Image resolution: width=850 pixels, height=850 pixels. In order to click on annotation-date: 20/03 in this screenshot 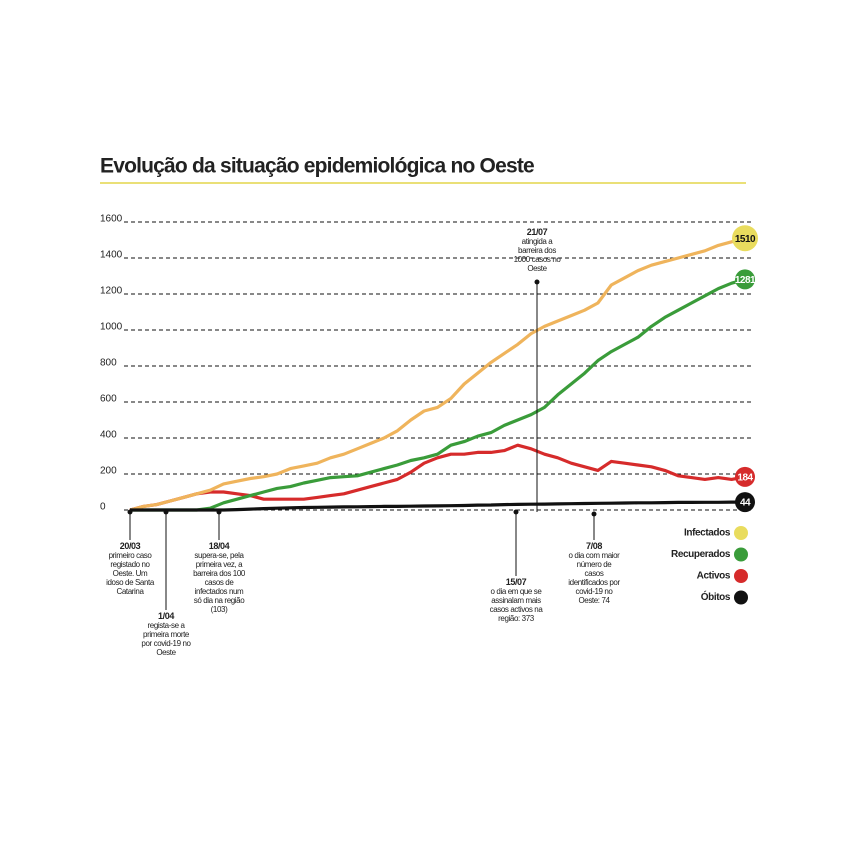, I will do `click(130, 546)`.